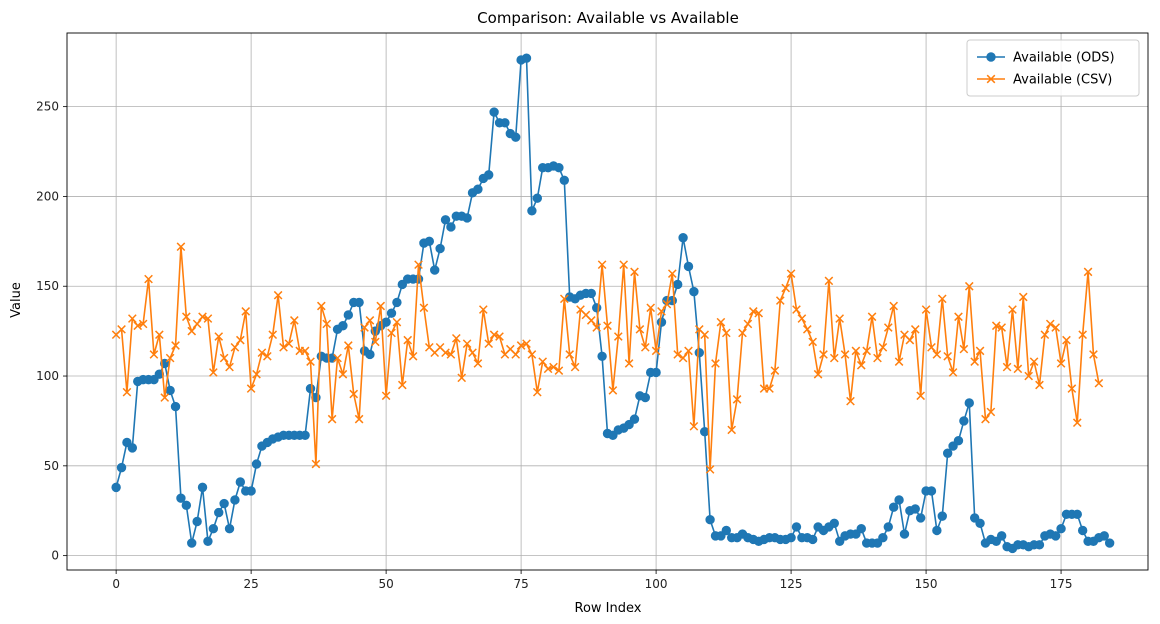 This screenshot has width=1160, height=624. I want to click on x-tick-label: 25, so click(250, 584).